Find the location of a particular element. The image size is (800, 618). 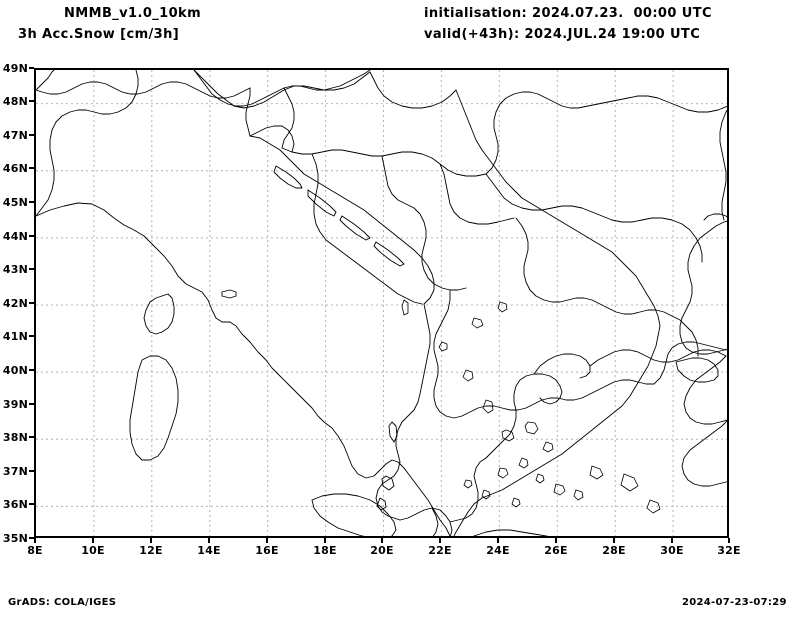

coastline-black-sea-west is located at coordinates (703, 287).